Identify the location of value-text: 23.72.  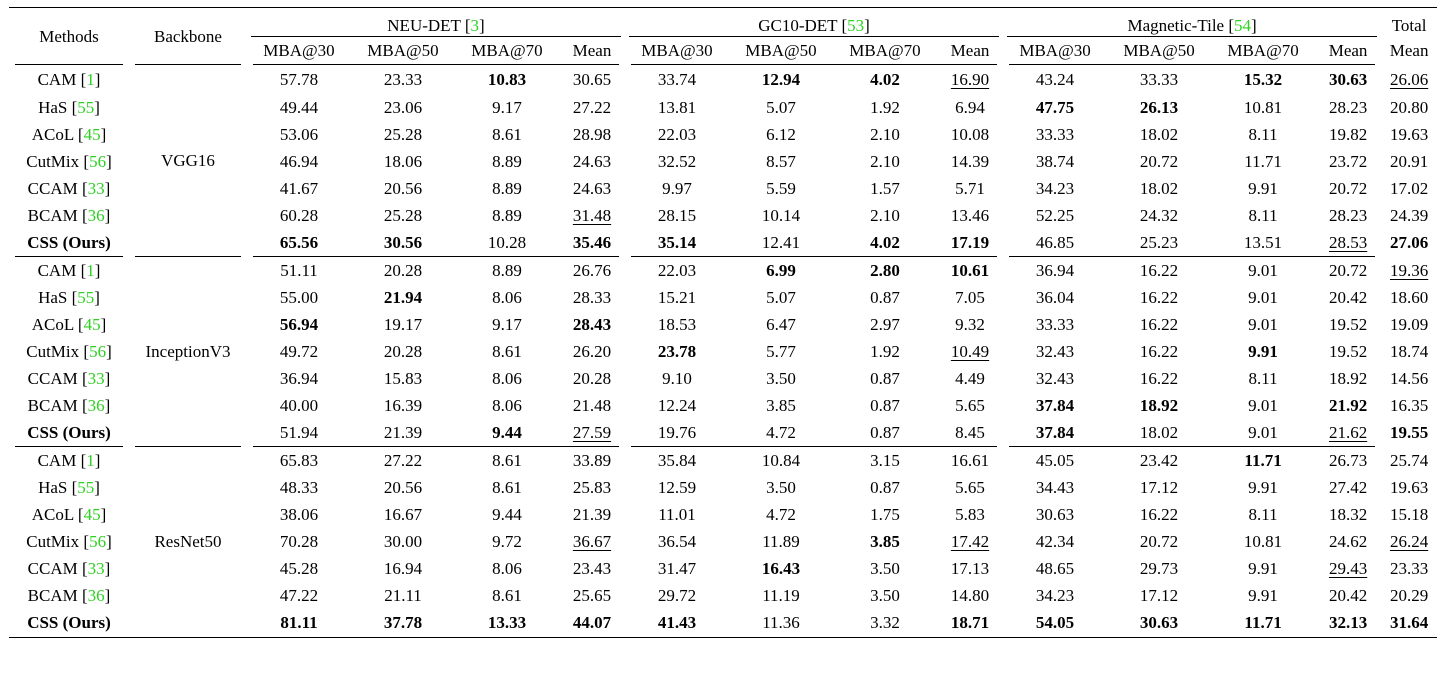
(1348, 161).